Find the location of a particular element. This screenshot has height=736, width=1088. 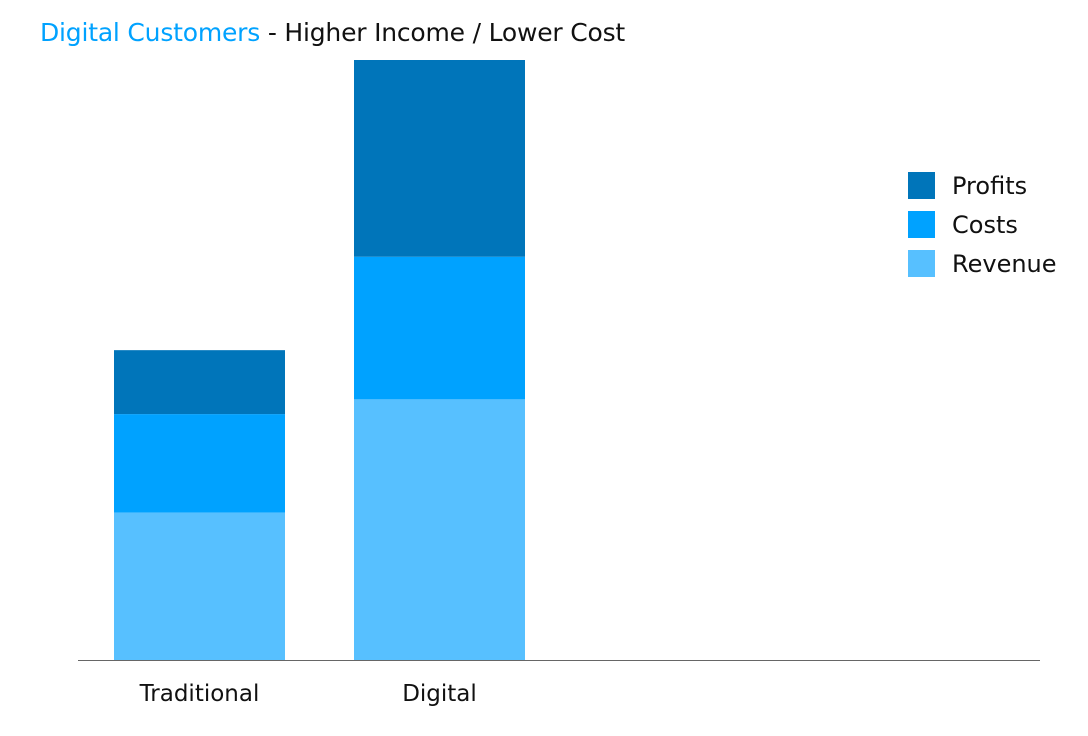

legend-item-costs: Costs is located at coordinates (982, 224).